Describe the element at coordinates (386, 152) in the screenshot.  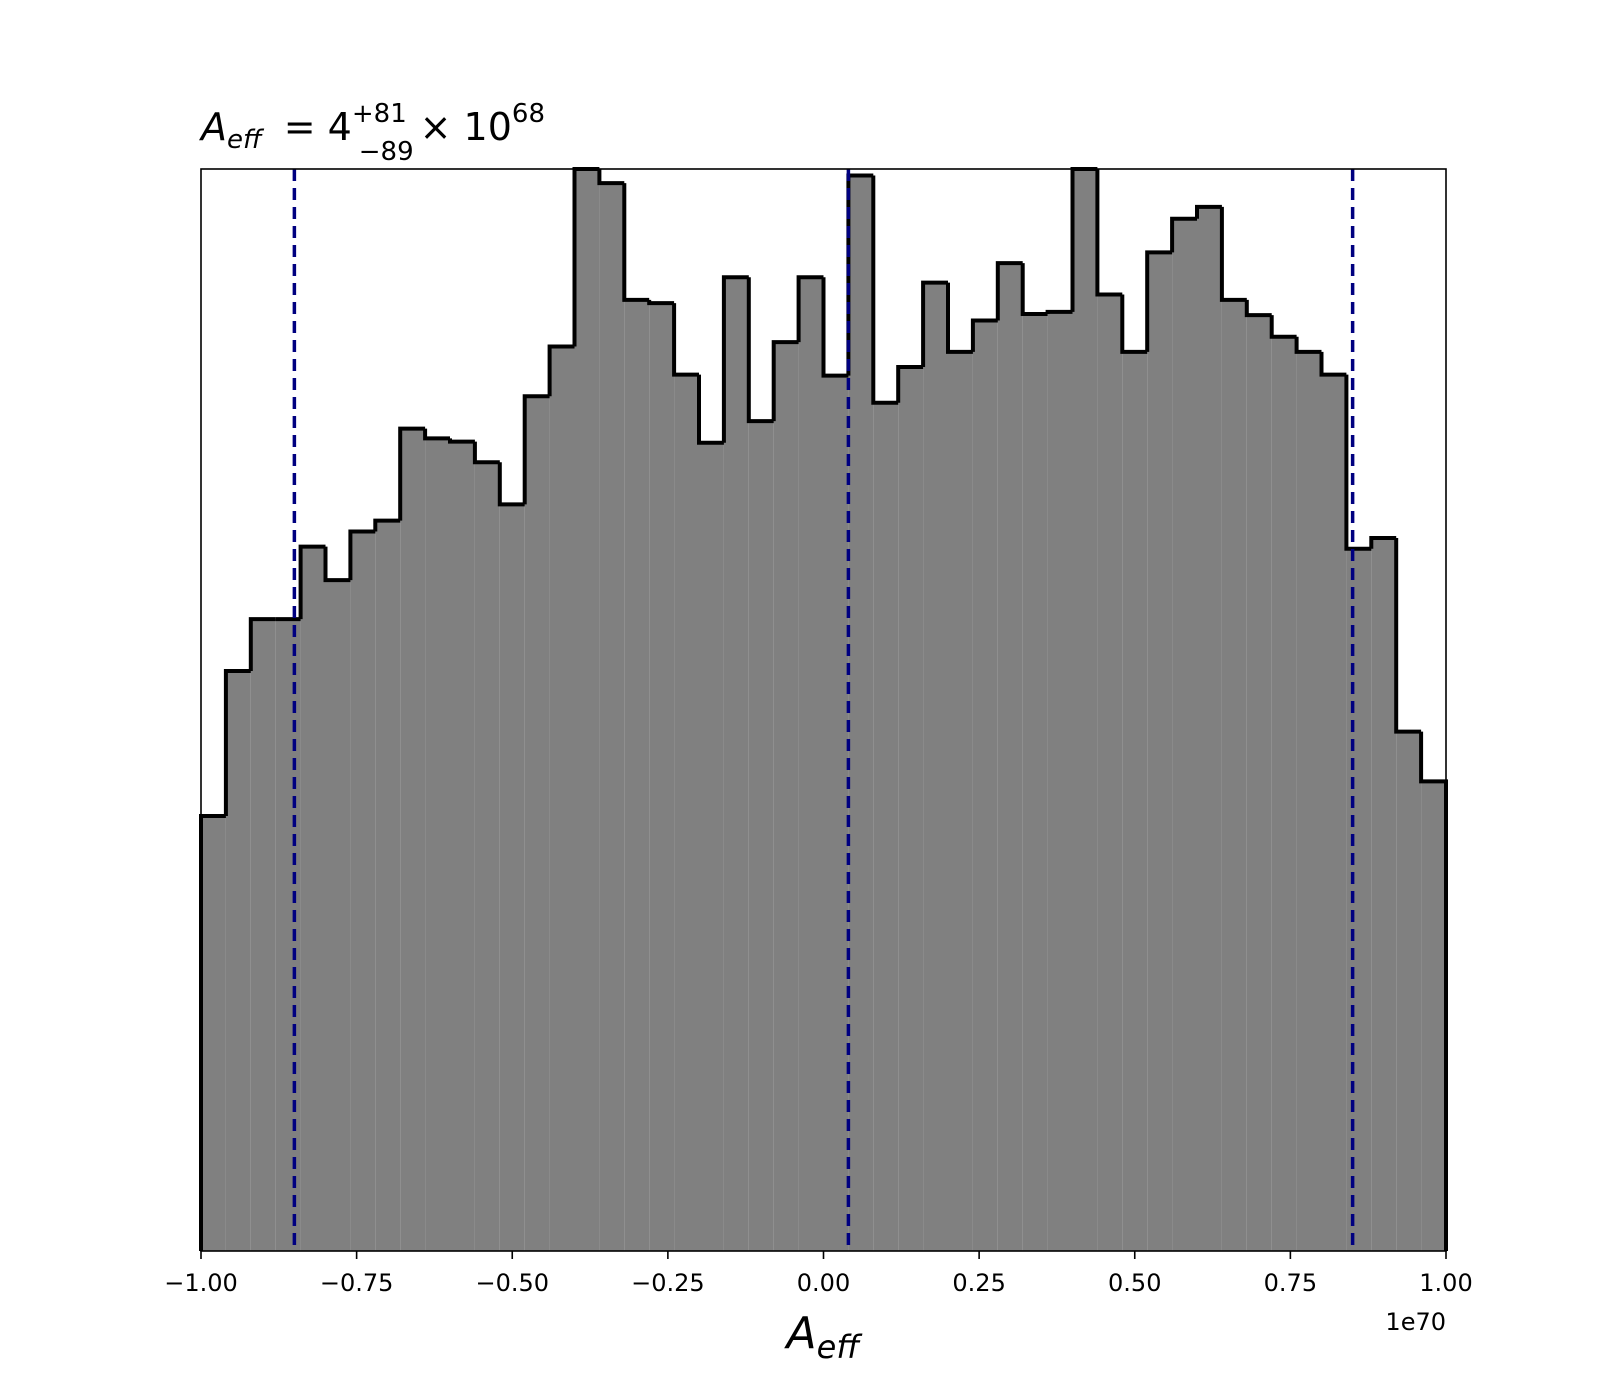
I see `title-lower: −89` at that location.